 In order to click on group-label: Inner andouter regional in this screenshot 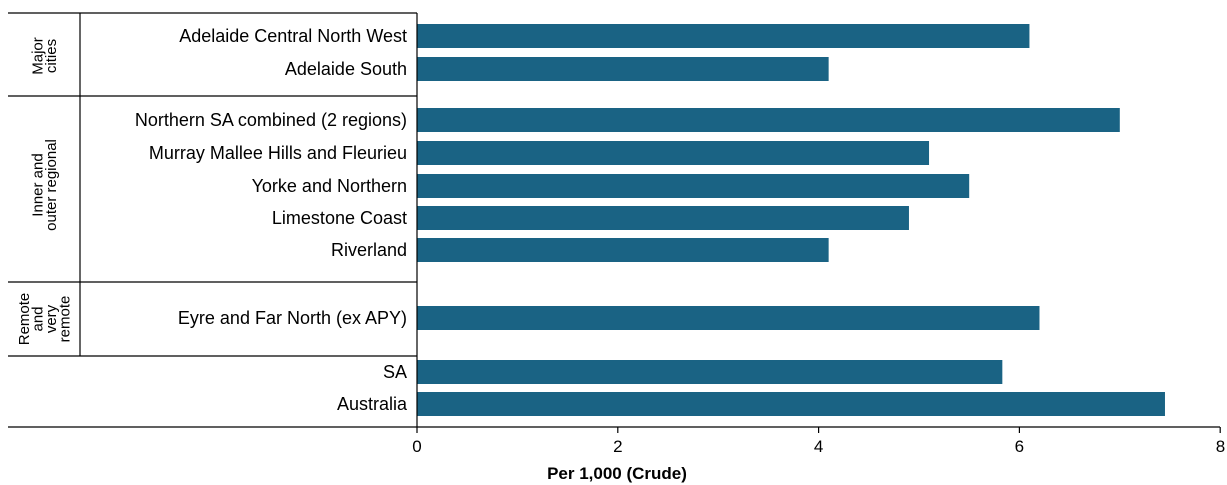, I will do `click(44, 185)`.